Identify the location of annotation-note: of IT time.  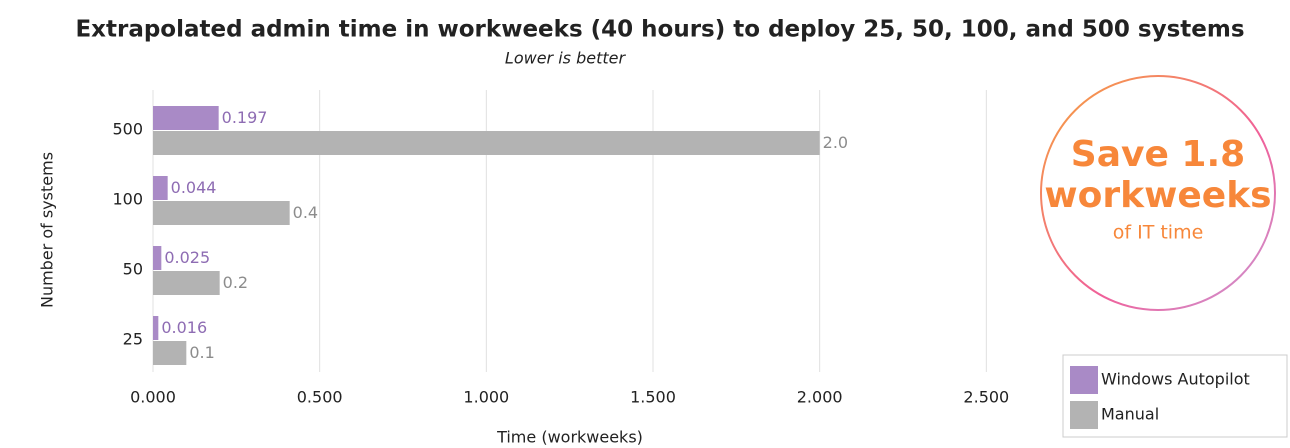
(1158, 233).